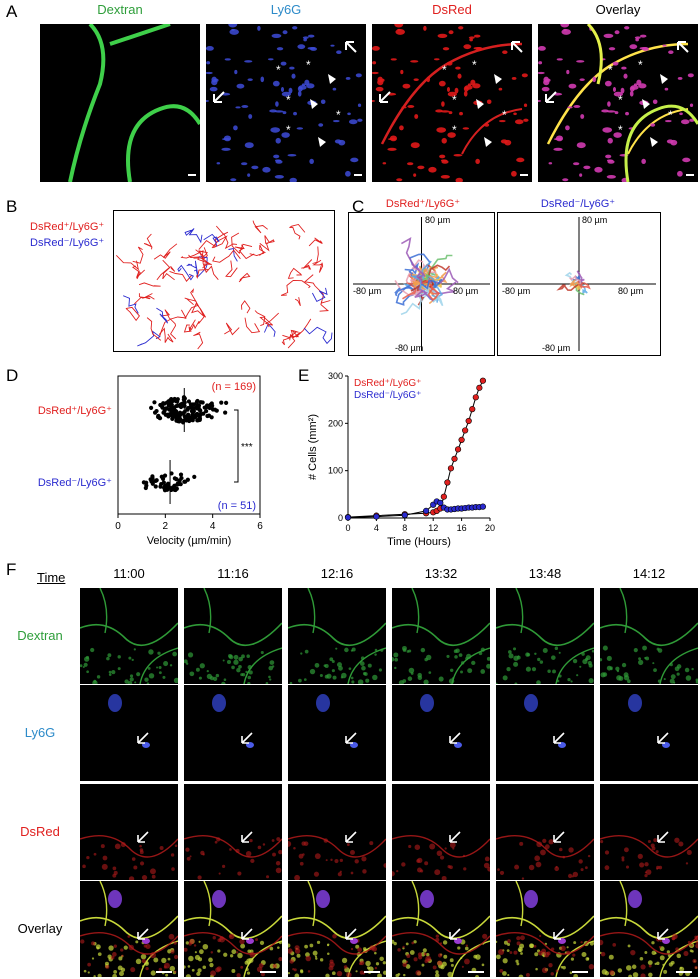 The width and height of the screenshot is (700, 979). I want to click on time-label: 13:32, so click(441, 573).